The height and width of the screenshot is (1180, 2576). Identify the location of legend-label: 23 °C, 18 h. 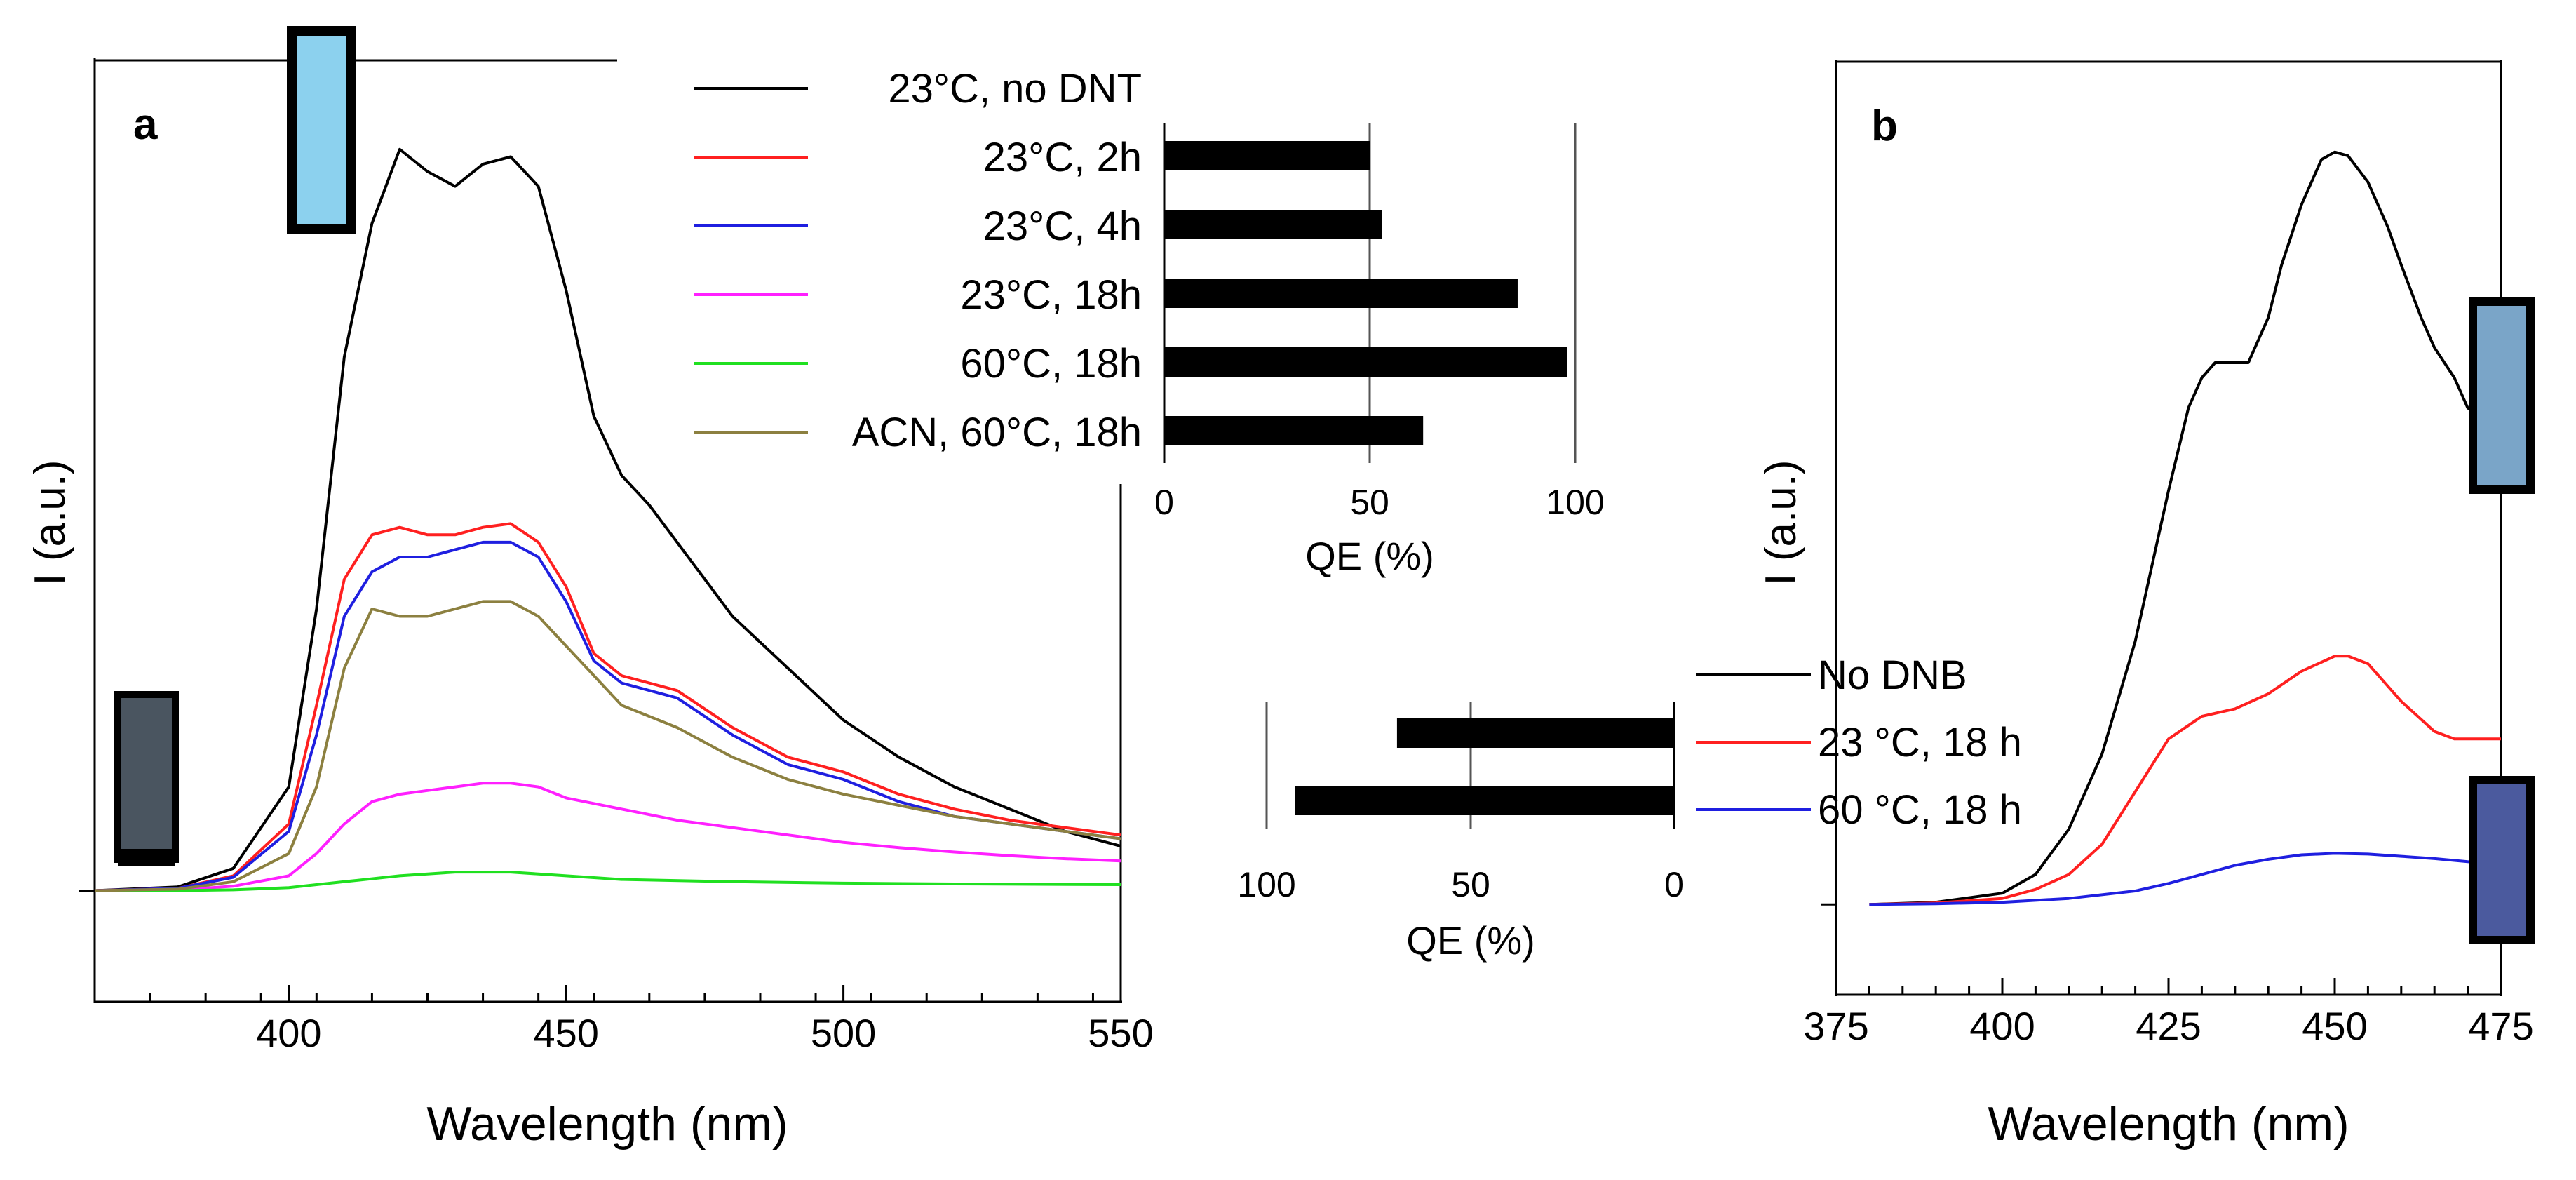
(1920, 743).